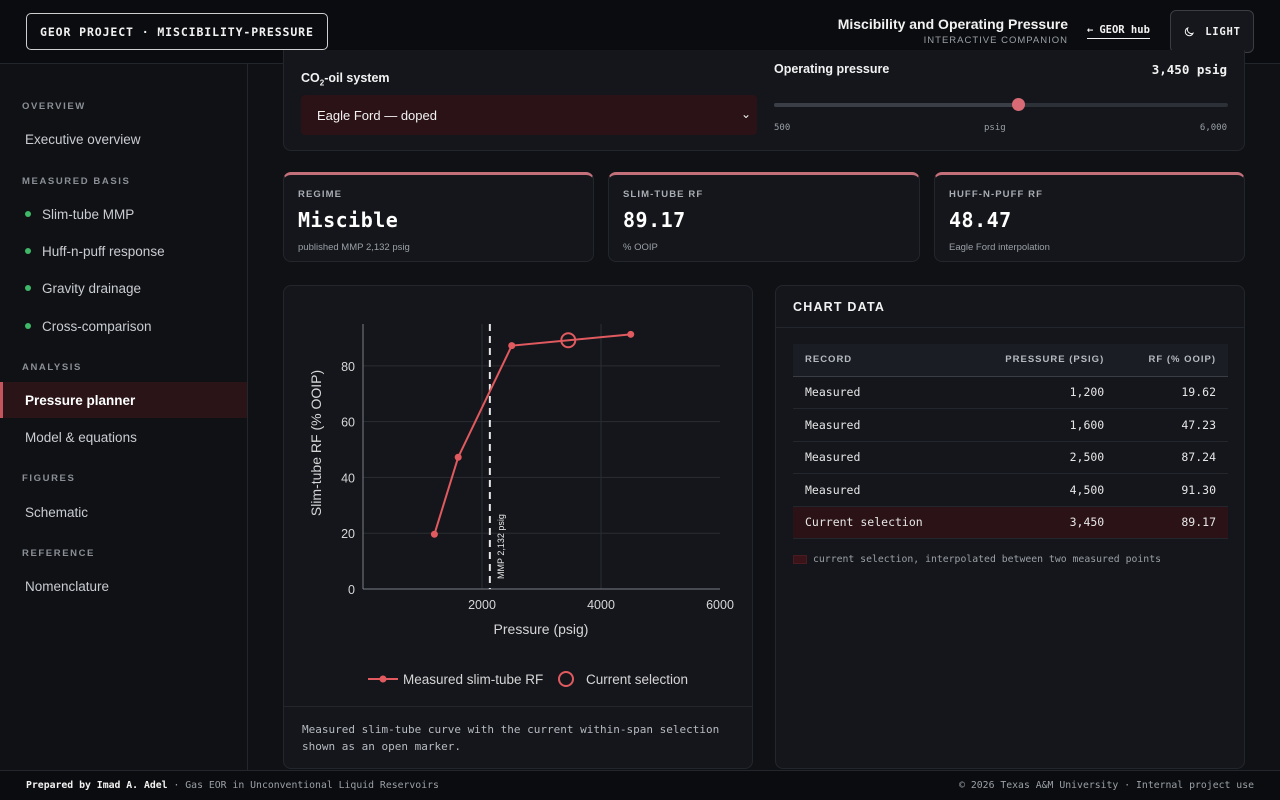 Image resolution: width=1280 pixels, height=800 pixels. Describe the element at coordinates (1172, 522) in the screenshot. I see `rf-cell: 89.17` at that location.